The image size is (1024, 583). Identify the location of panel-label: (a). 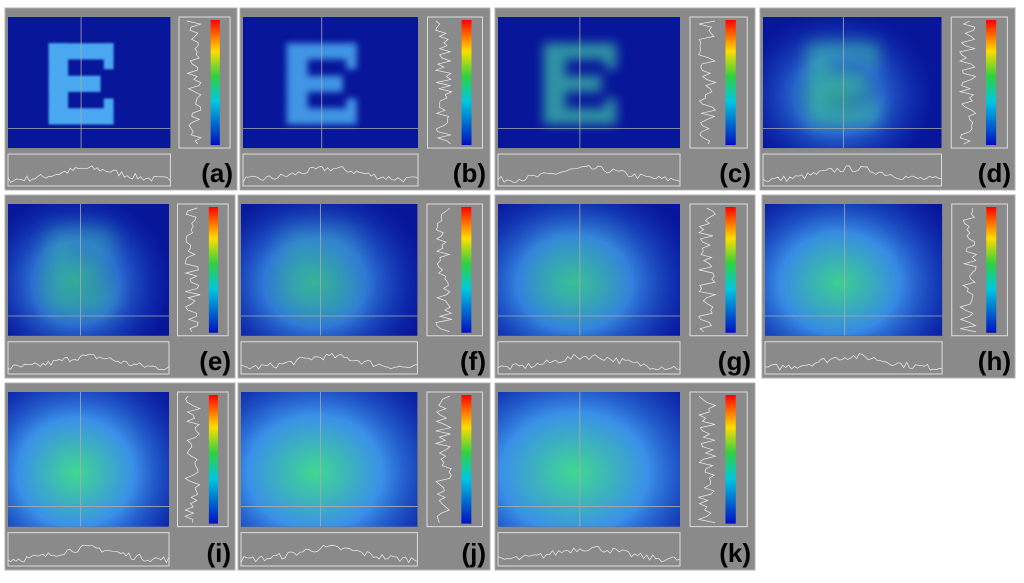
(217, 173).